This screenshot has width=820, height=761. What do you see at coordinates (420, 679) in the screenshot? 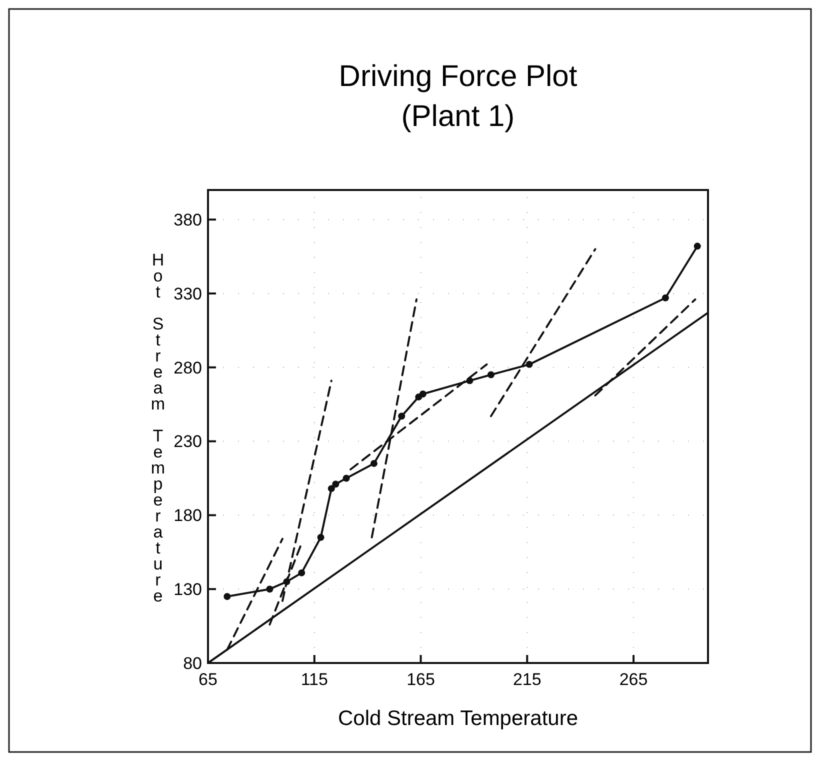
I see `x-tick-label: 165` at bounding box center [420, 679].